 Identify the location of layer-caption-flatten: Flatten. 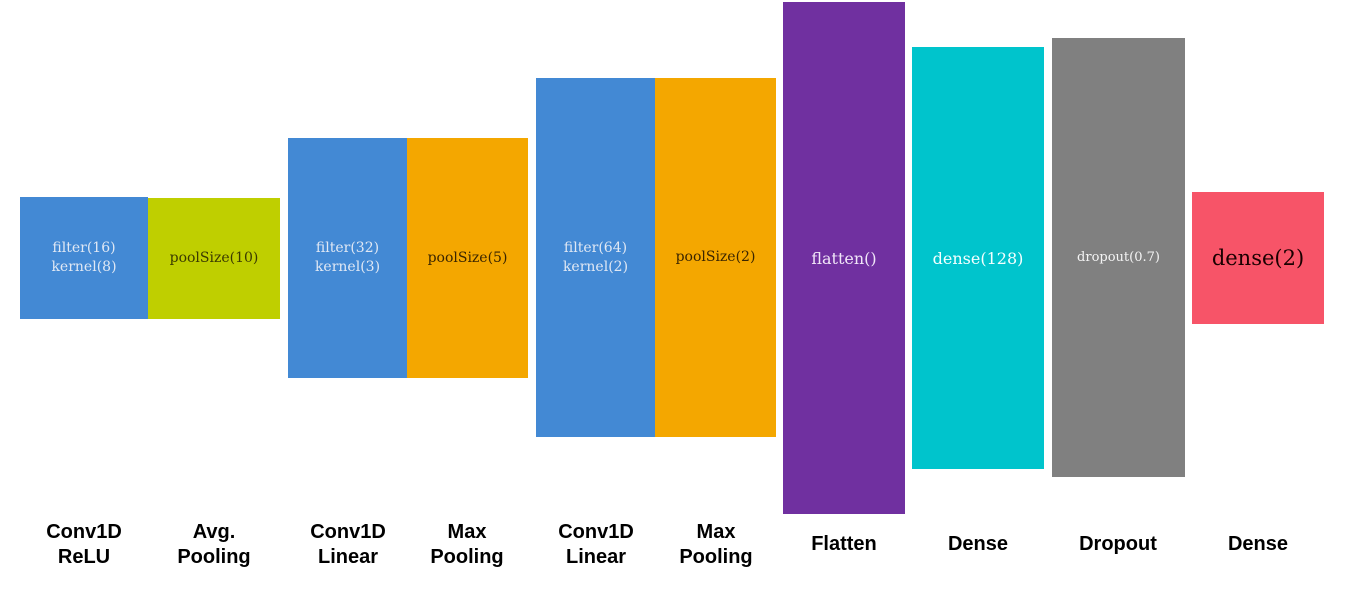
(844, 544).